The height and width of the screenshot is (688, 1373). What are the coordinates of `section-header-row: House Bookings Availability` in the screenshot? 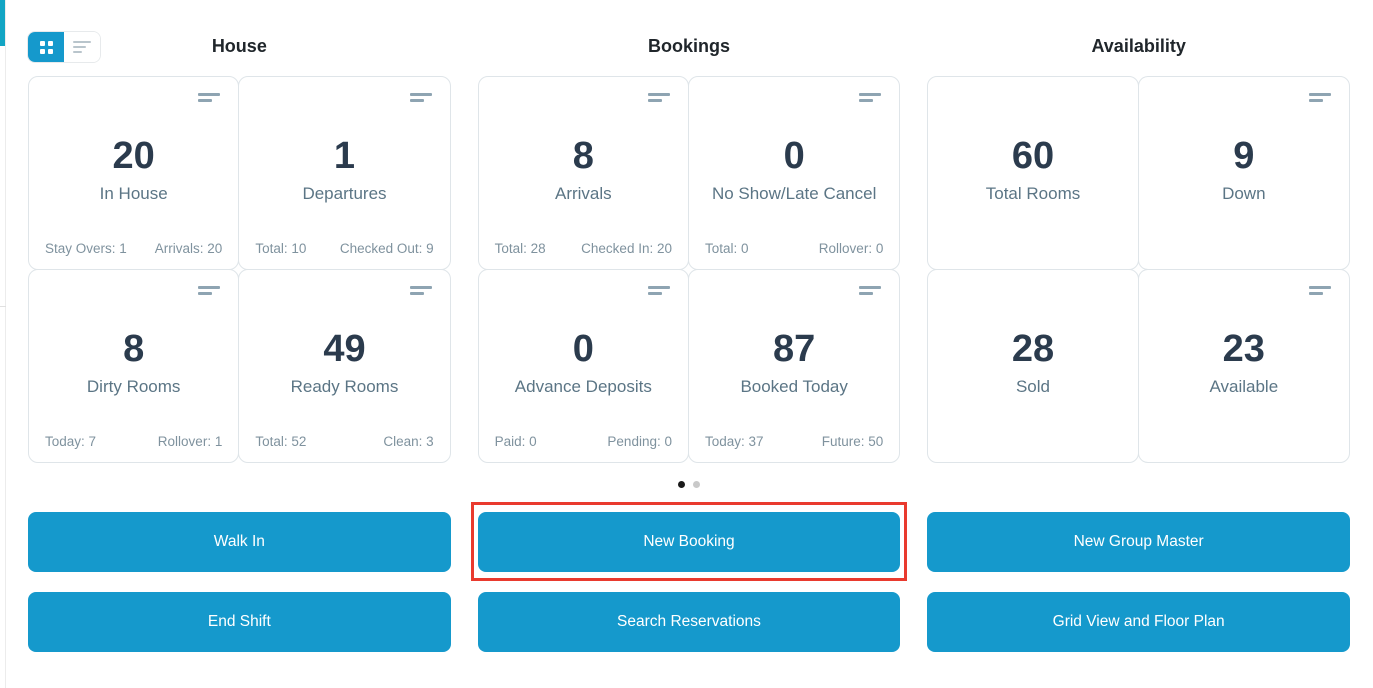 It's located at (689, 46).